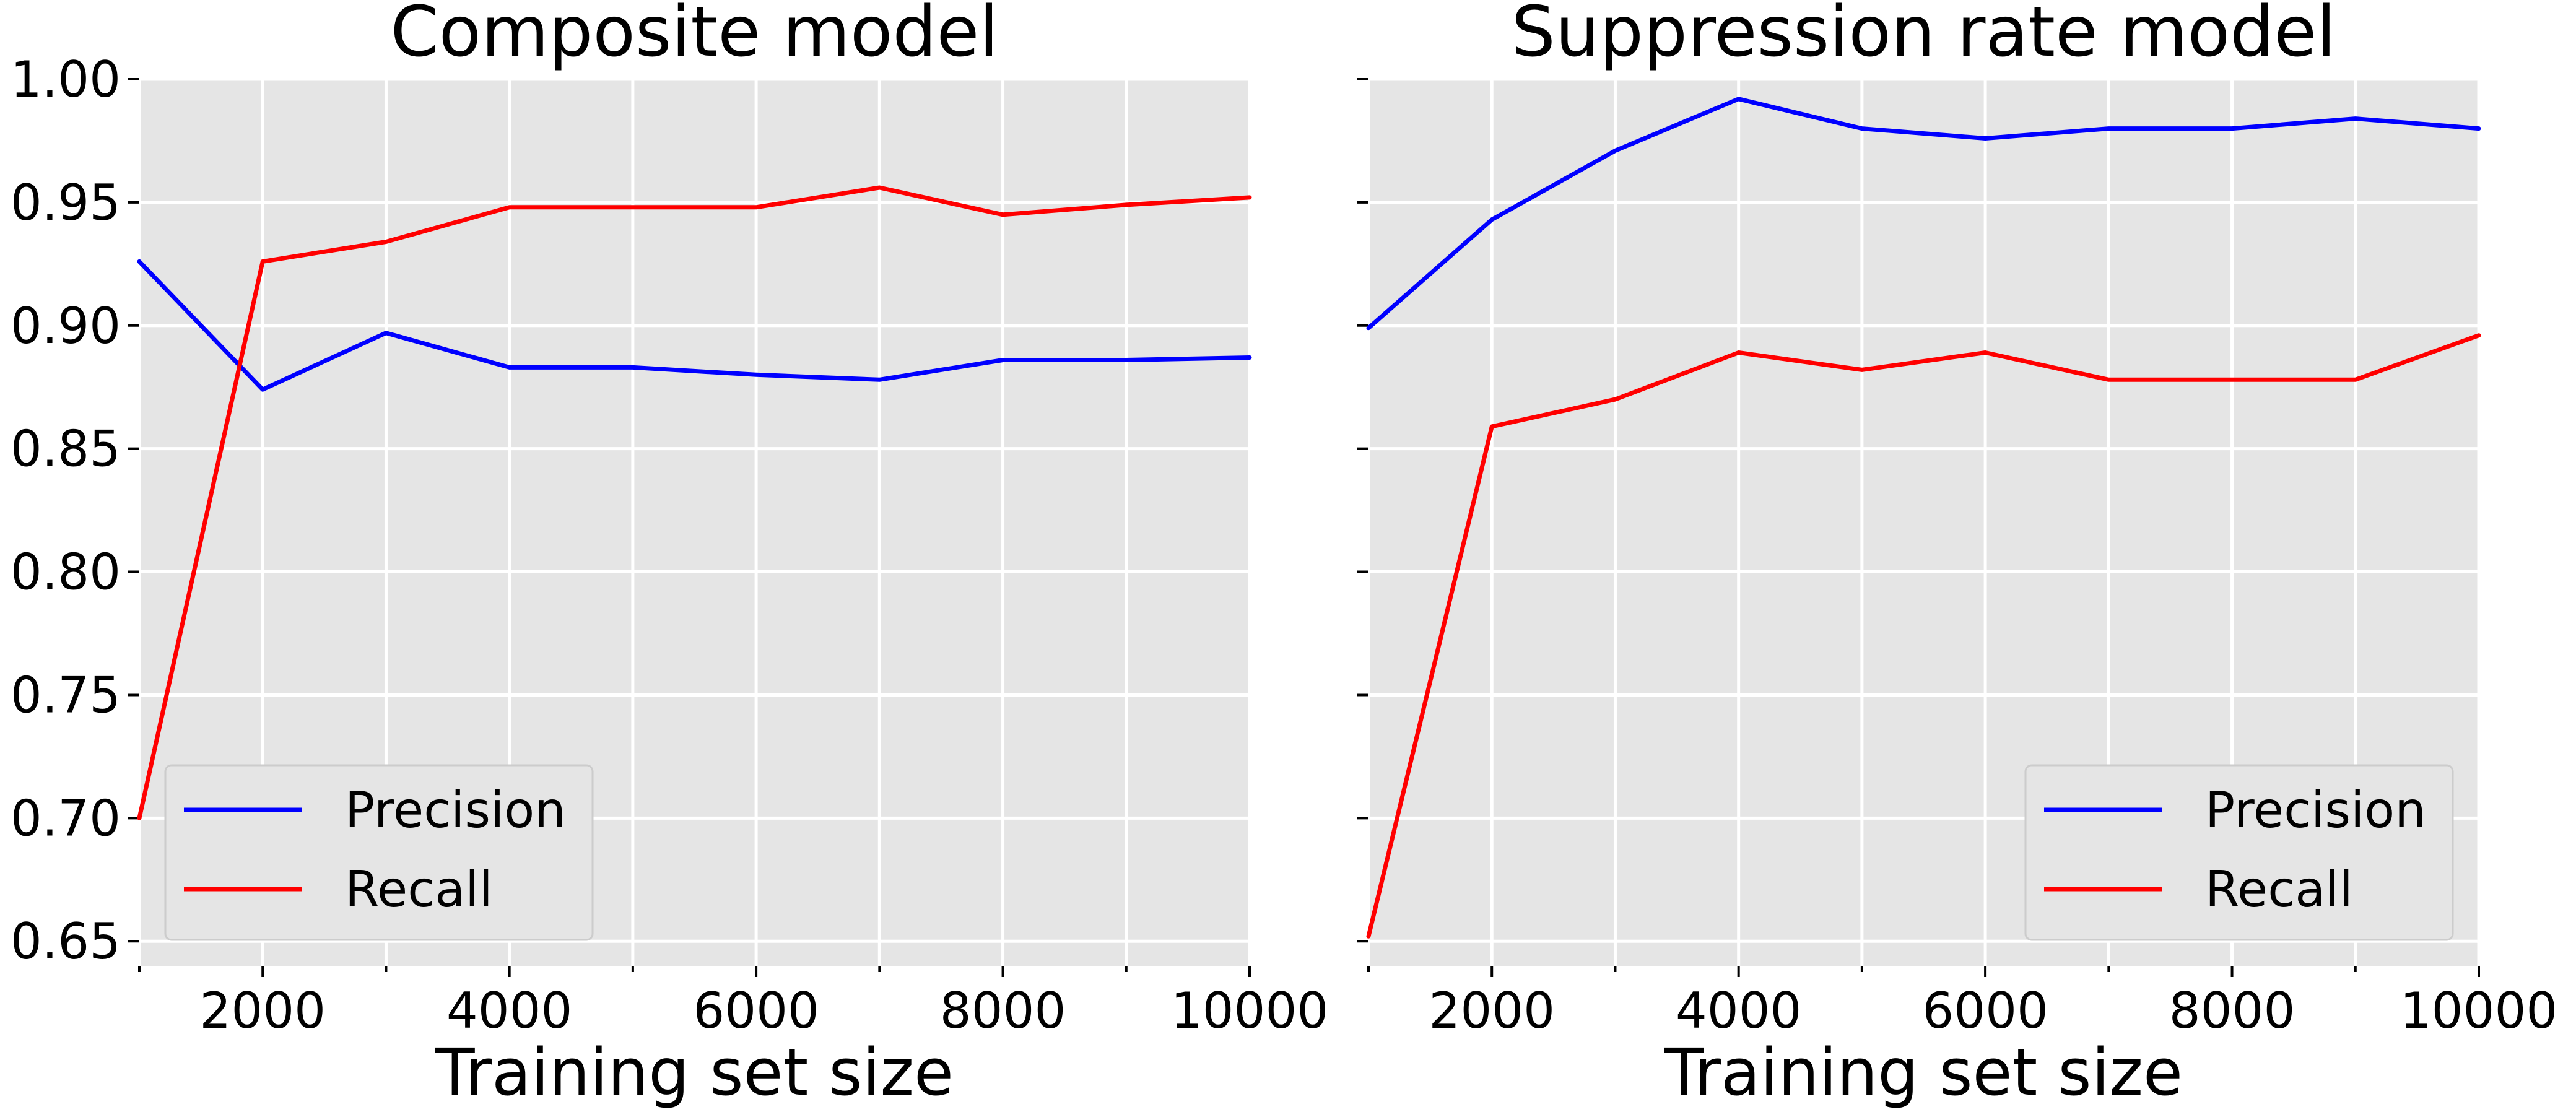 Image resolution: width=2576 pixels, height=1112 pixels. What do you see at coordinates (1924, 36) in the screenshot?
I see `chart-title: Suppression rate model` at bounding box center [1924, 36].